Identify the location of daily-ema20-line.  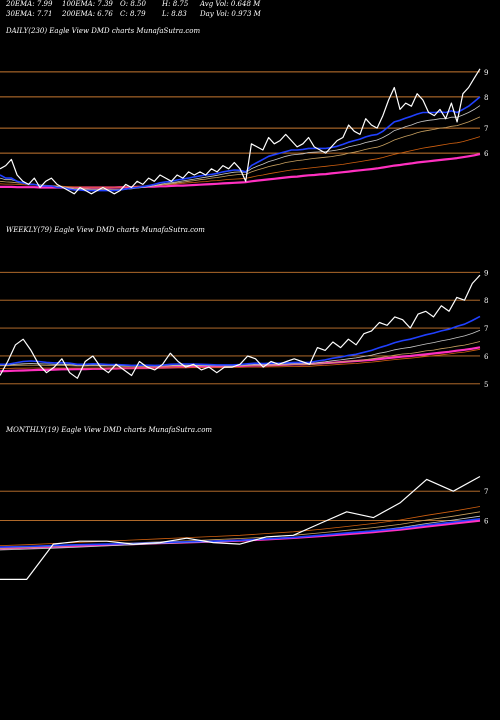
(240, 144).